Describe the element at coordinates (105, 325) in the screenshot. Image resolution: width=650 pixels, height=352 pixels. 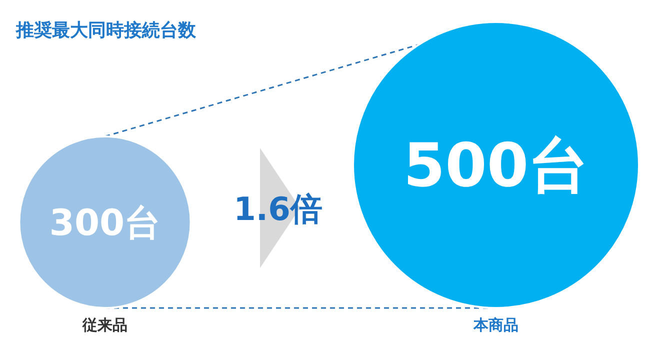
I see `category-label: 従来品` at that location.